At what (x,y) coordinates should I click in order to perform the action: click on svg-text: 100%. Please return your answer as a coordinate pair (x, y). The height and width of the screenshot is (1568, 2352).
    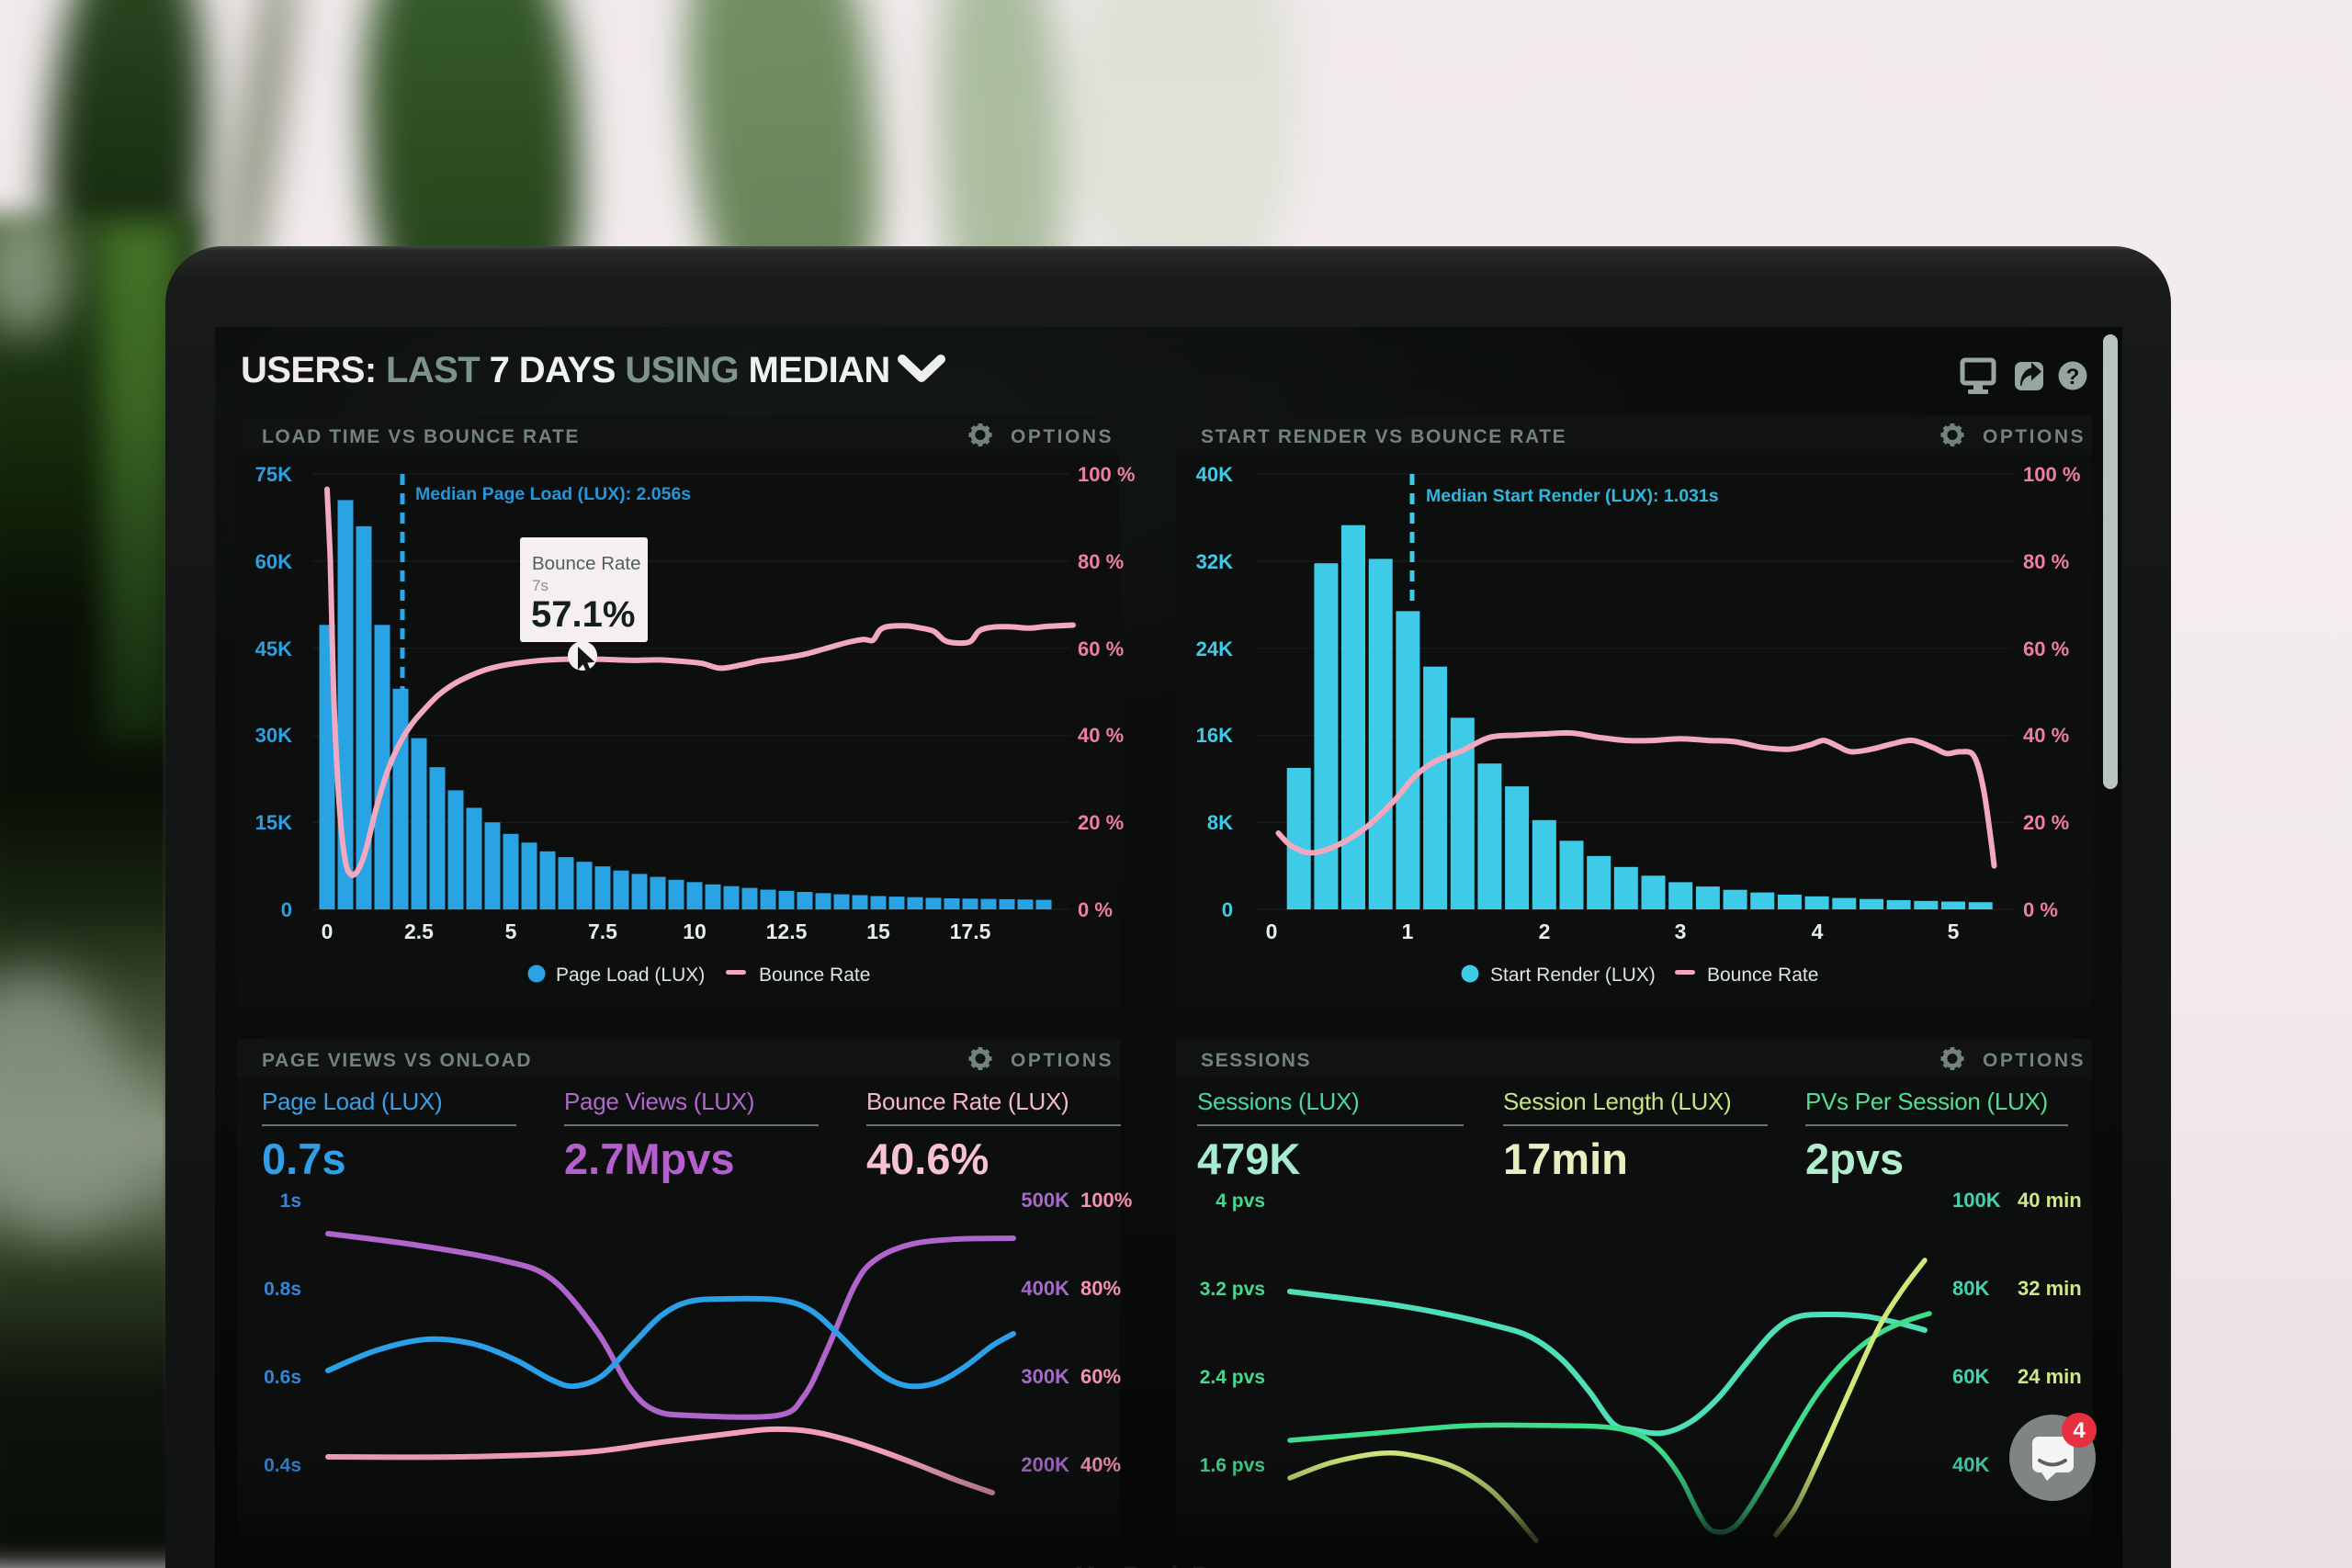
    Looking at the image, I should click on (1106, 1200).